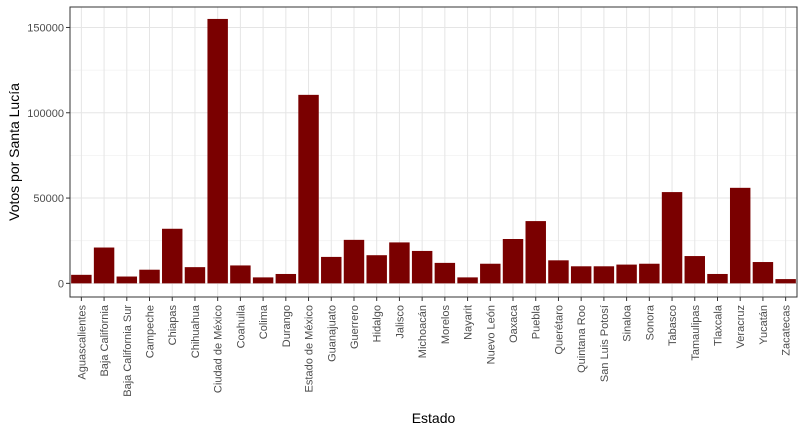 This screenshot has height=432, width=807. I want to click on x-tick-label: Jalisco, so click(400, 322).